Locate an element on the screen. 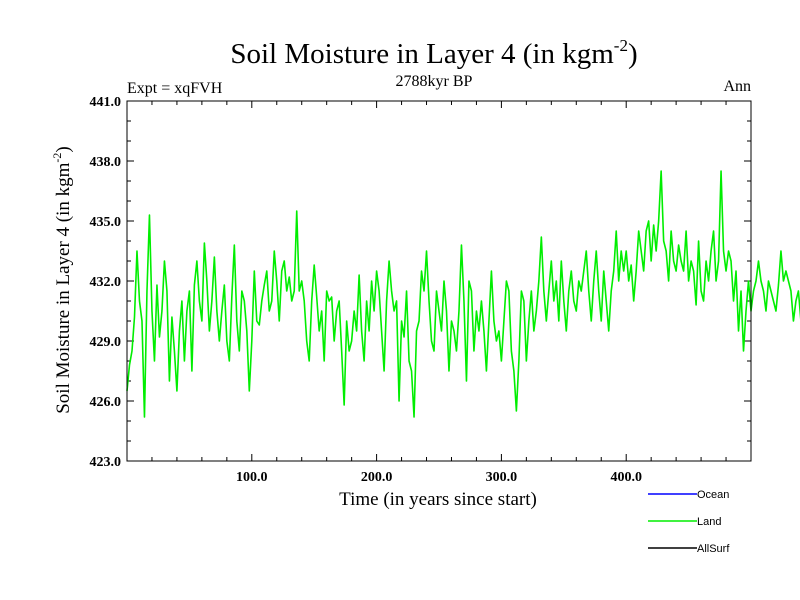 This screenshot has width=800, height=600. chart-title-main: Soil Moisture in Layer 4 (in kgm is located at coordinates (422, 54).